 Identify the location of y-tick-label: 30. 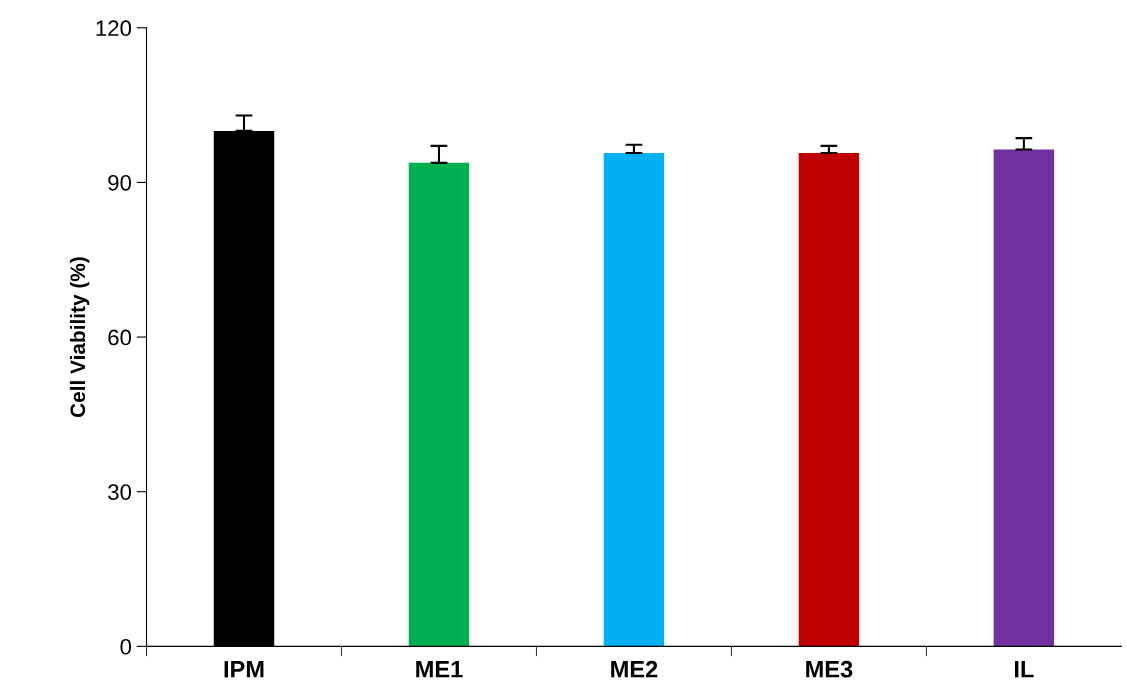
(120, 492).